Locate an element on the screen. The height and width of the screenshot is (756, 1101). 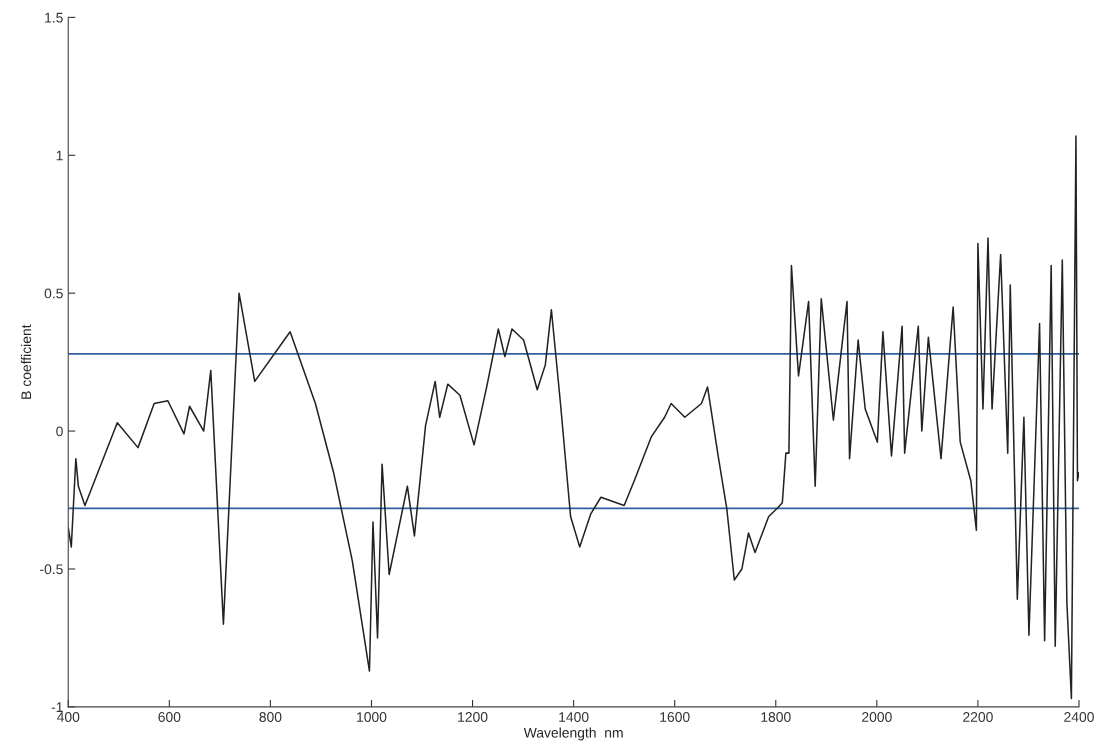
y-tick-label: 0.5 is located at coordinates (53, 293).